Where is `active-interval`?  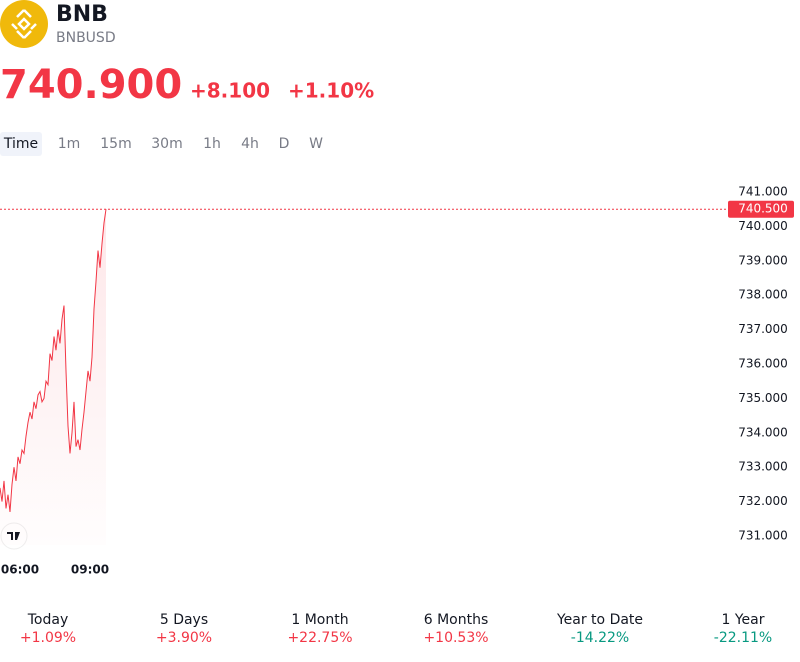 active-interval is located at coordinates (21, 144).